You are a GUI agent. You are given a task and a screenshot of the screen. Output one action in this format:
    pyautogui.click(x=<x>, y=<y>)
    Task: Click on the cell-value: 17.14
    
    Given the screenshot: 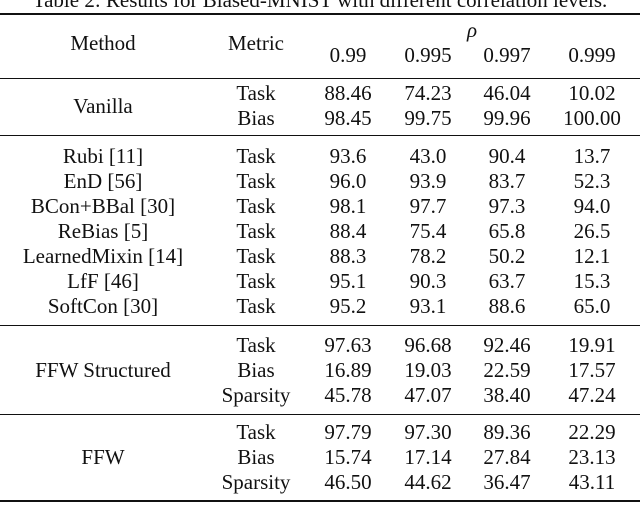 What is the action you would take?
    pyautogui.click(x=428, y=457)
    